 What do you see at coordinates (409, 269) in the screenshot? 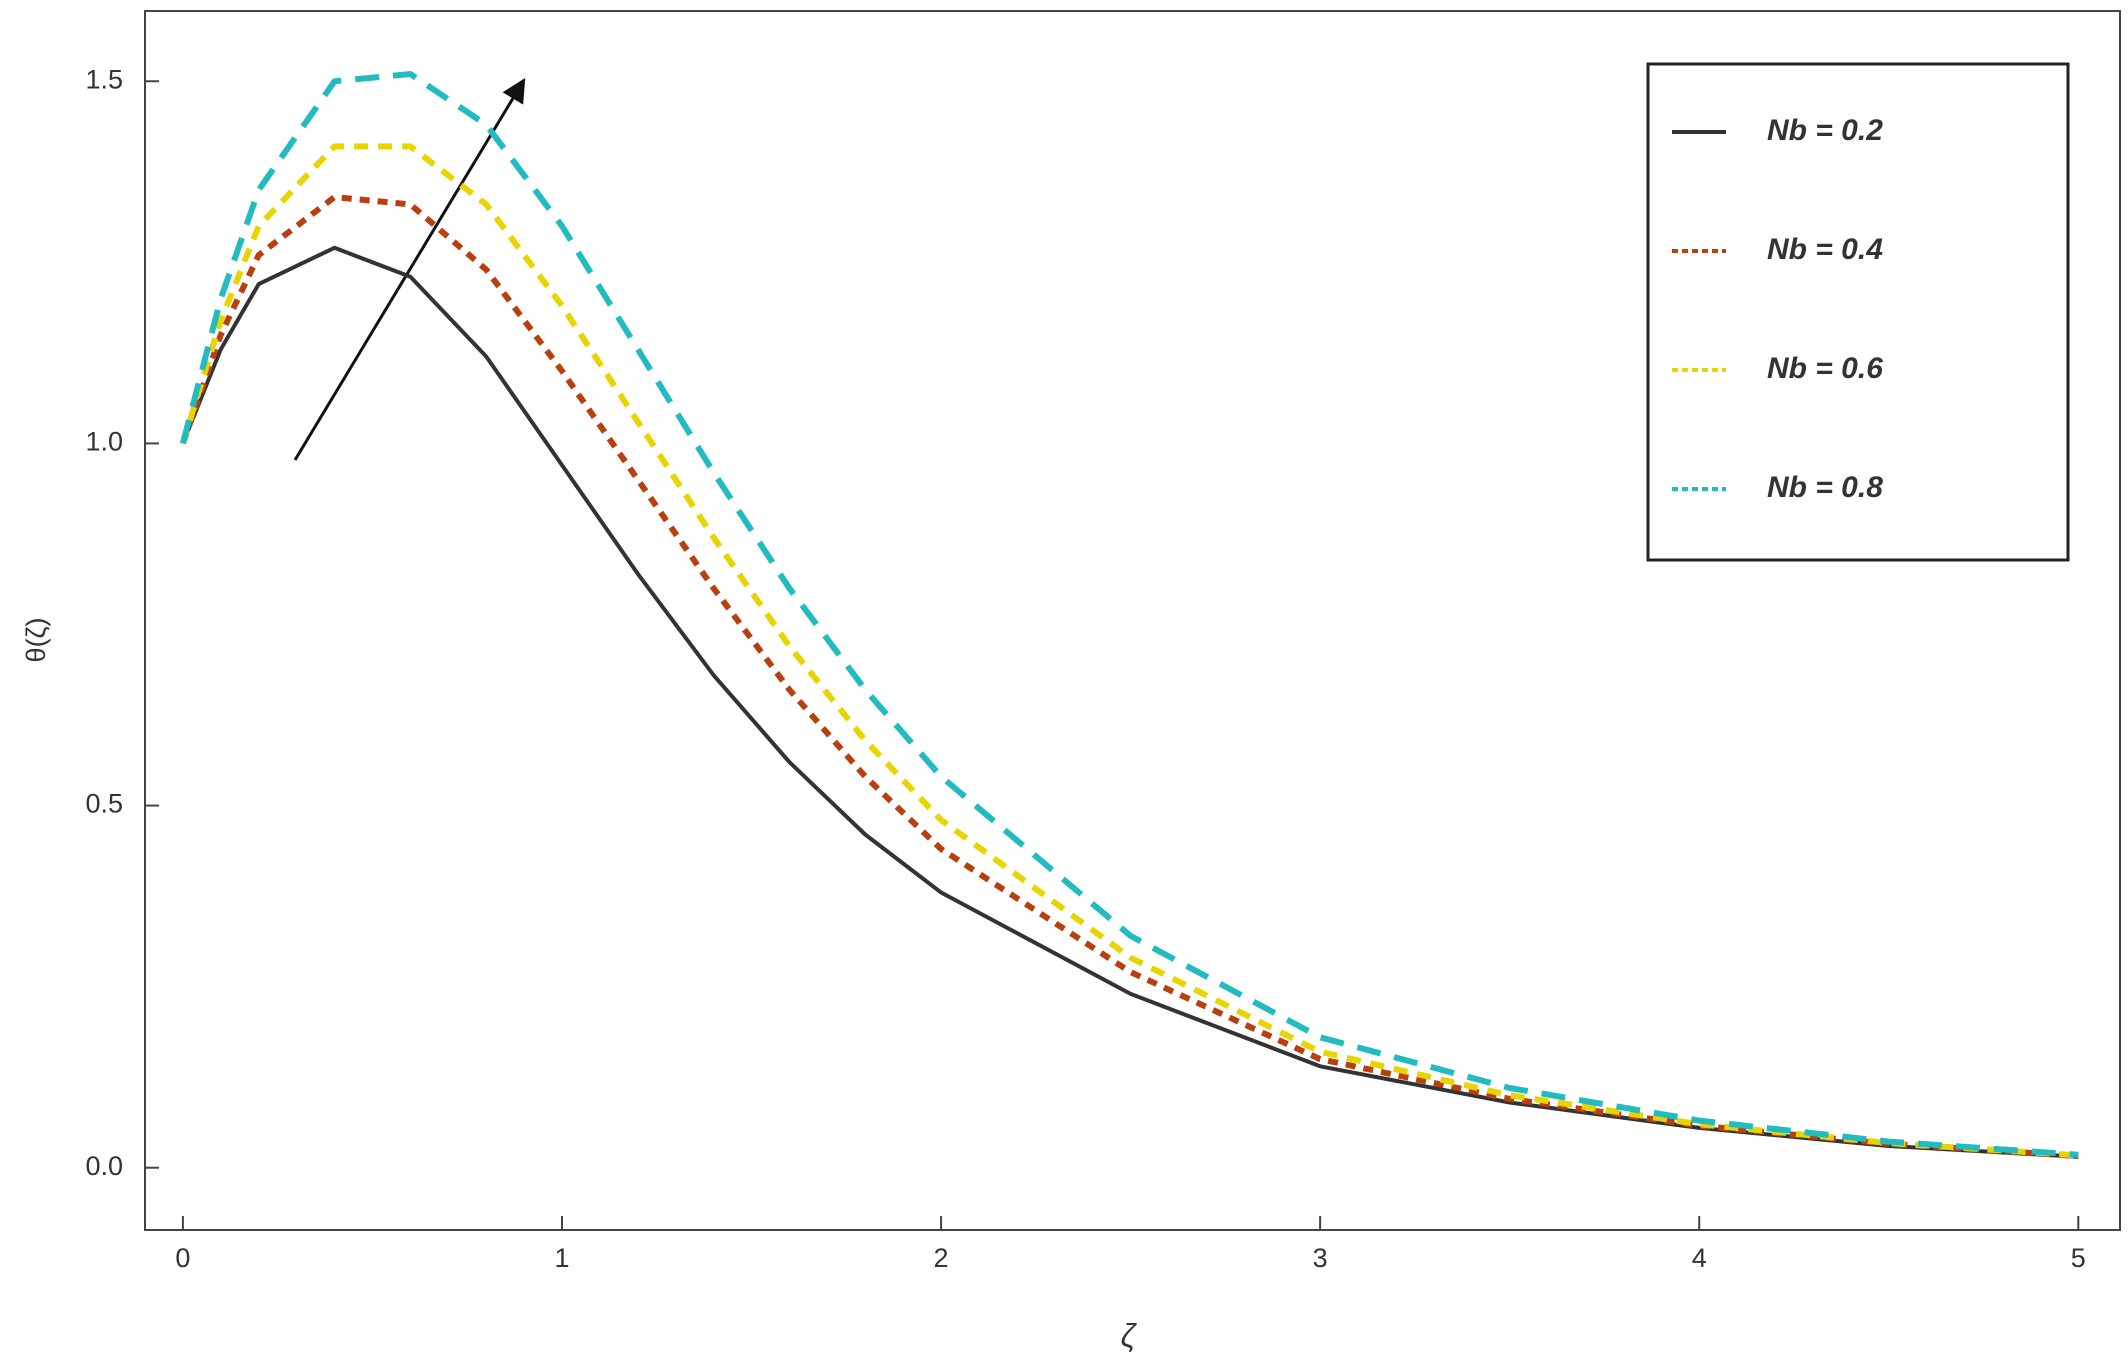
I see `trend-arrow` at bounding box center [409, 269].